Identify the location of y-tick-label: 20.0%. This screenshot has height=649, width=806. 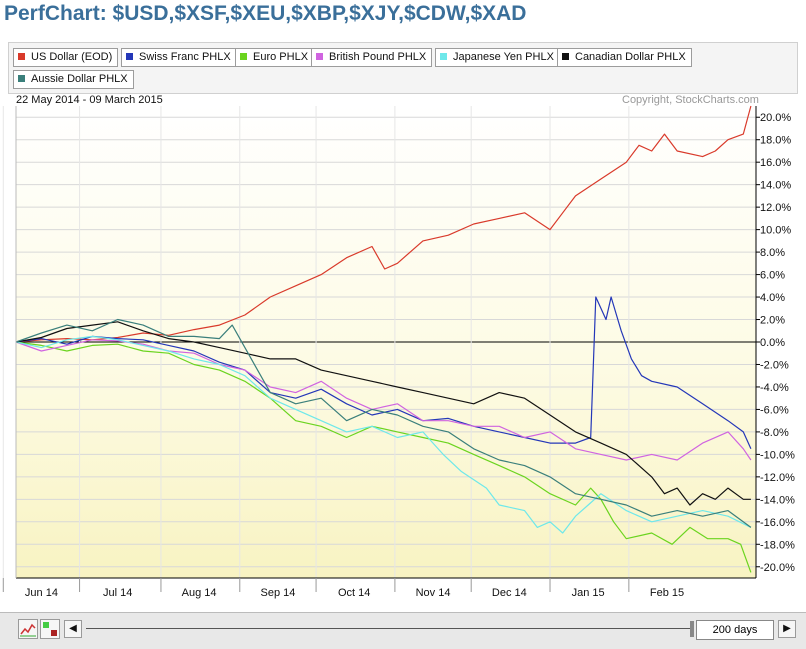
(775, 118).